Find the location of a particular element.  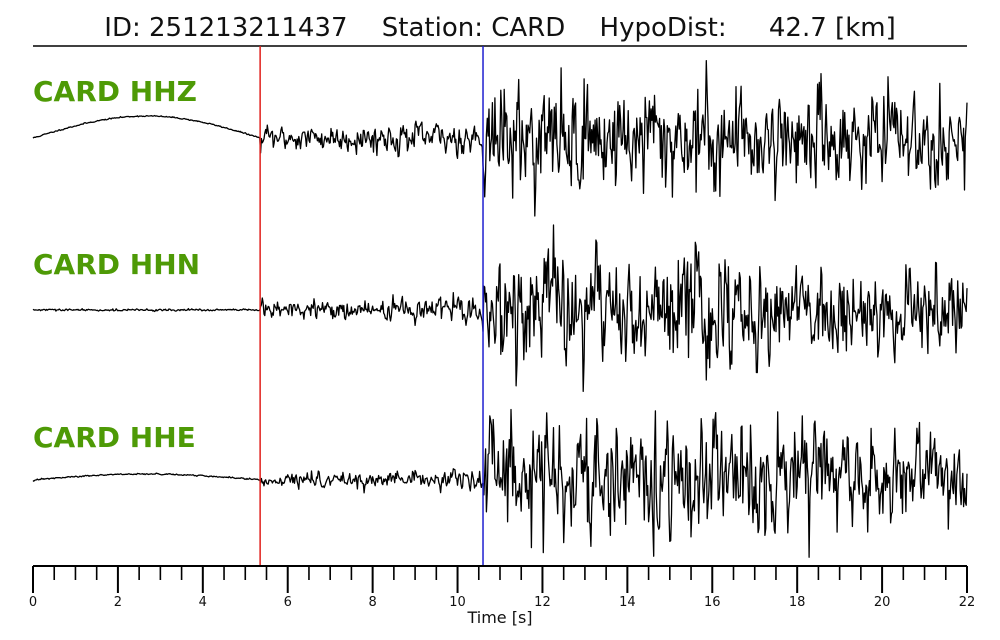

tick-label: 20 is located at coordinates (882, 602).